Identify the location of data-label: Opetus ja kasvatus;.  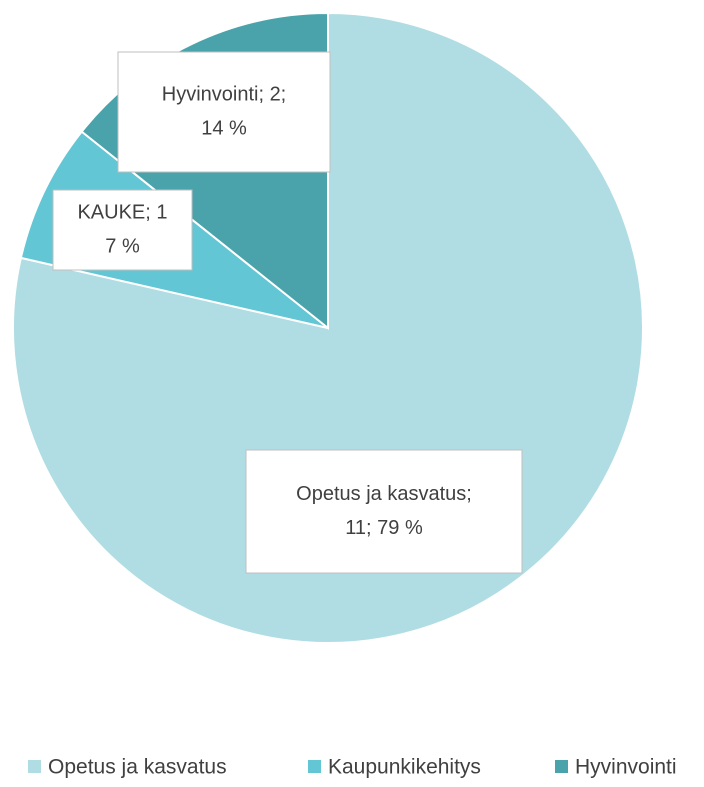
(384, 494).